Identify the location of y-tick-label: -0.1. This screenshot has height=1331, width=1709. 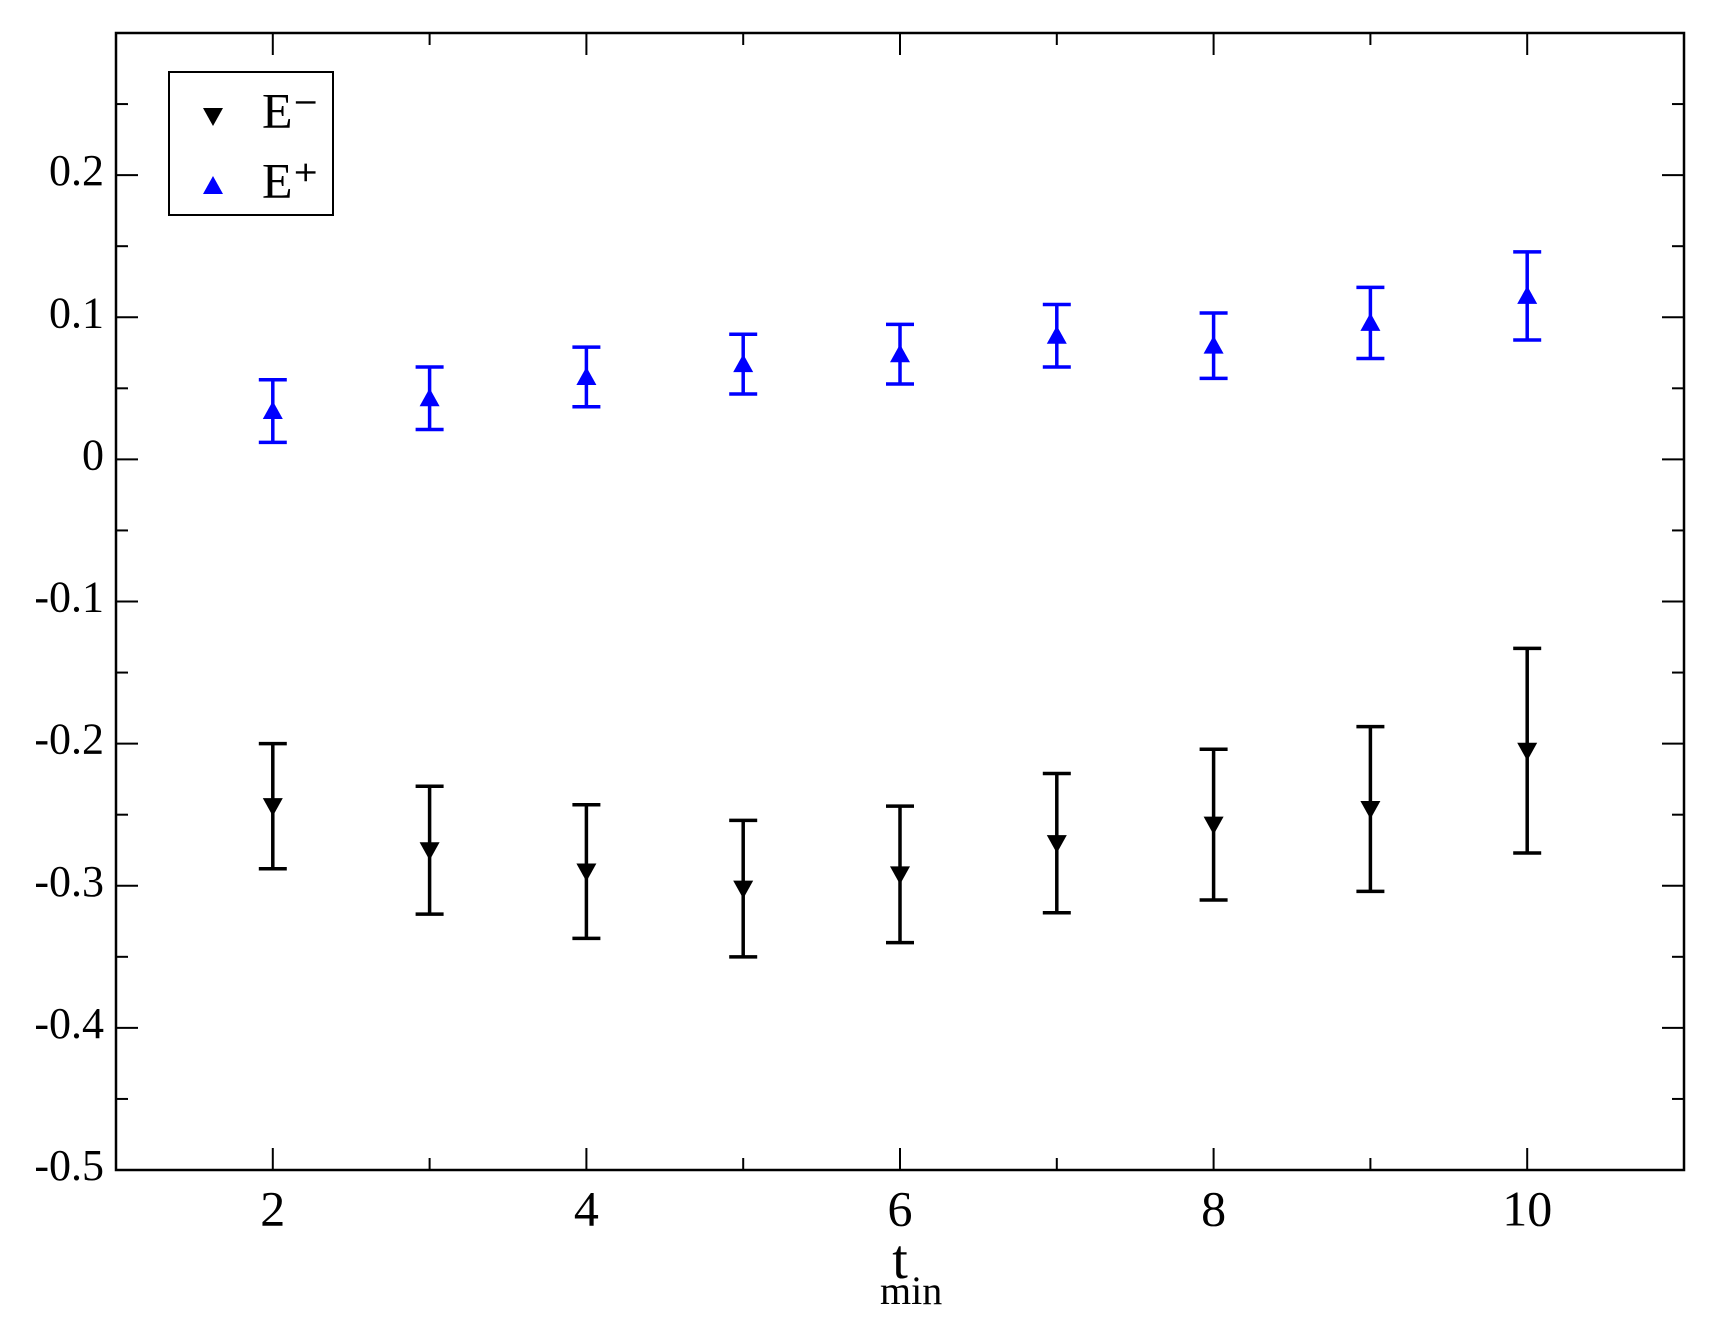
(69, 597).